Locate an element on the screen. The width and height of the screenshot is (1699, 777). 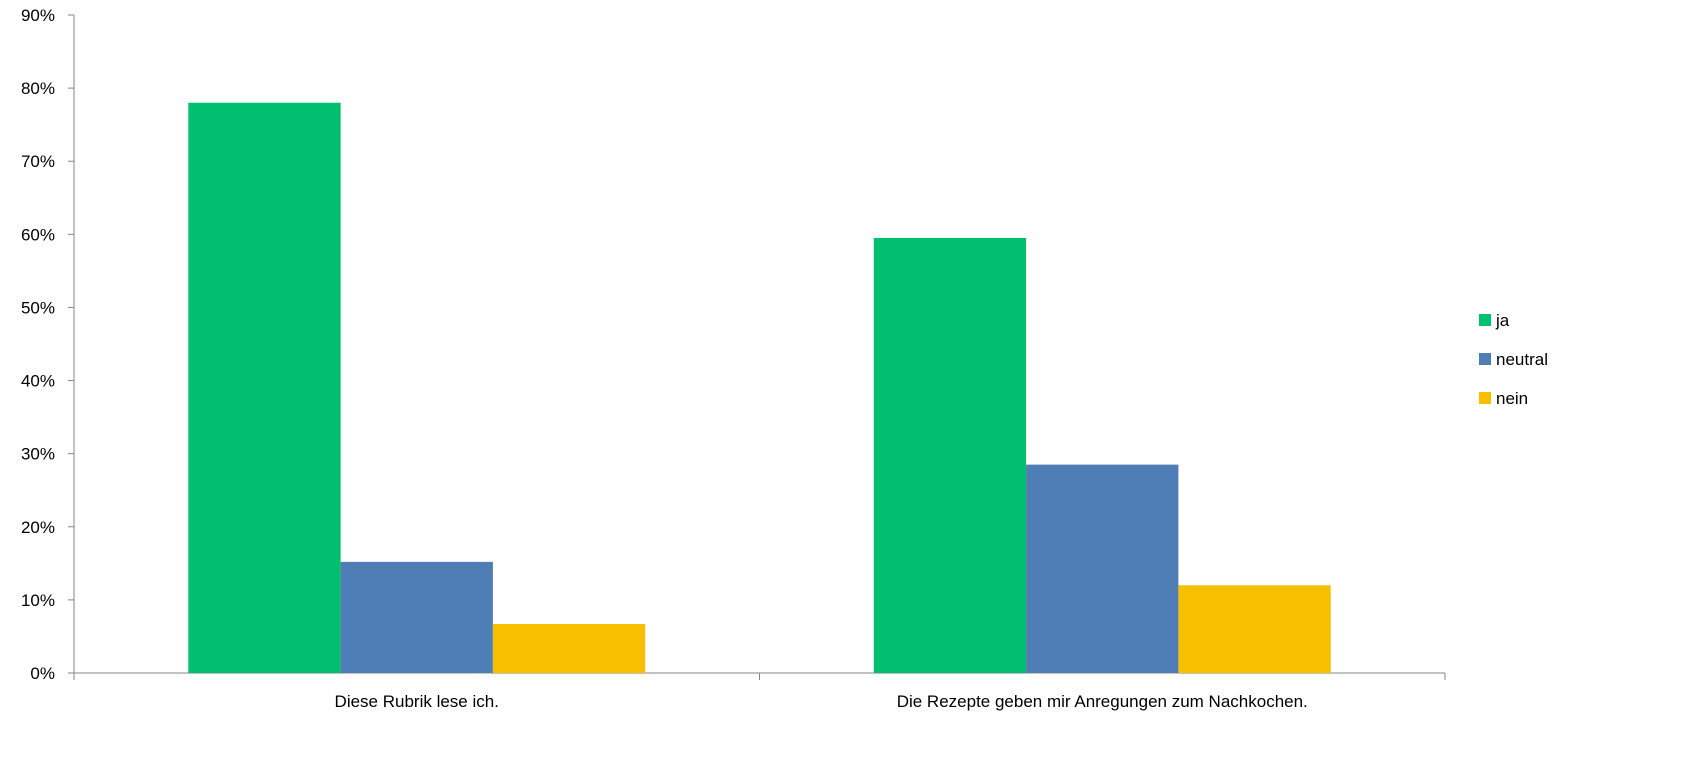
legend: ja neutral nein is located at coordinates (1513, 359).